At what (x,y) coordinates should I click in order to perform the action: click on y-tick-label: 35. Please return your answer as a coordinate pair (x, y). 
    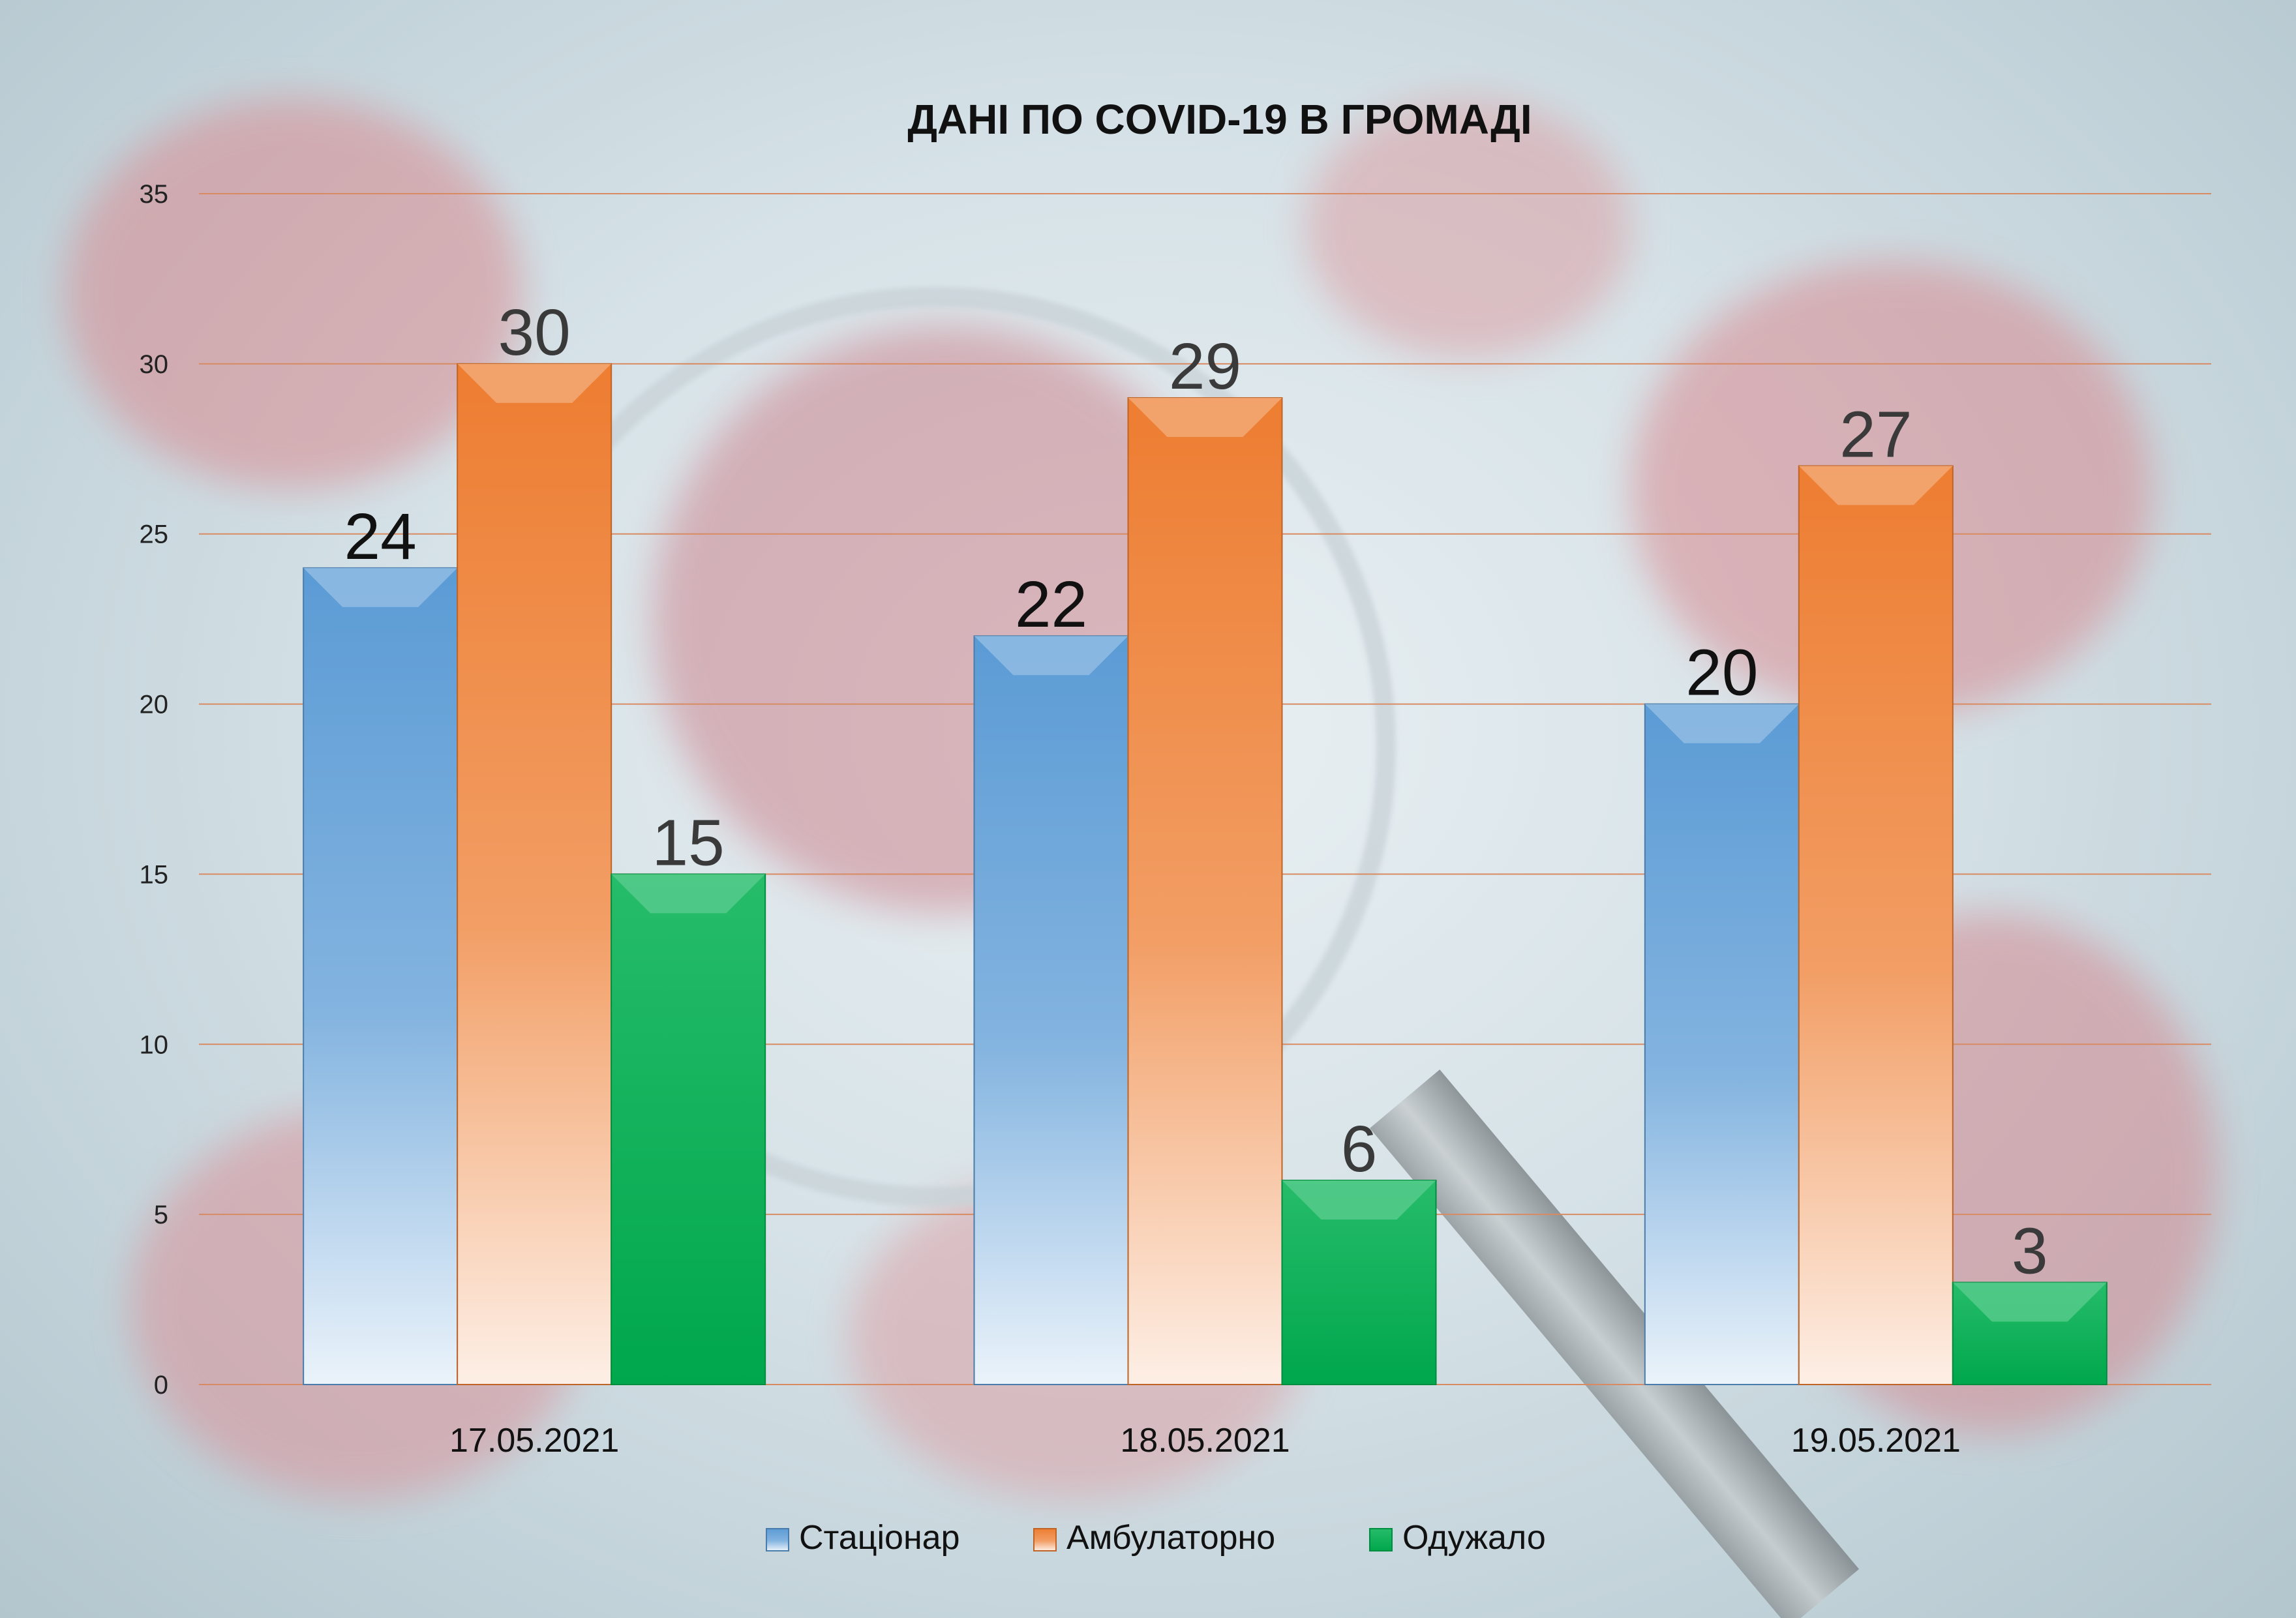
    Looking at the image, I should click on (154, 194).